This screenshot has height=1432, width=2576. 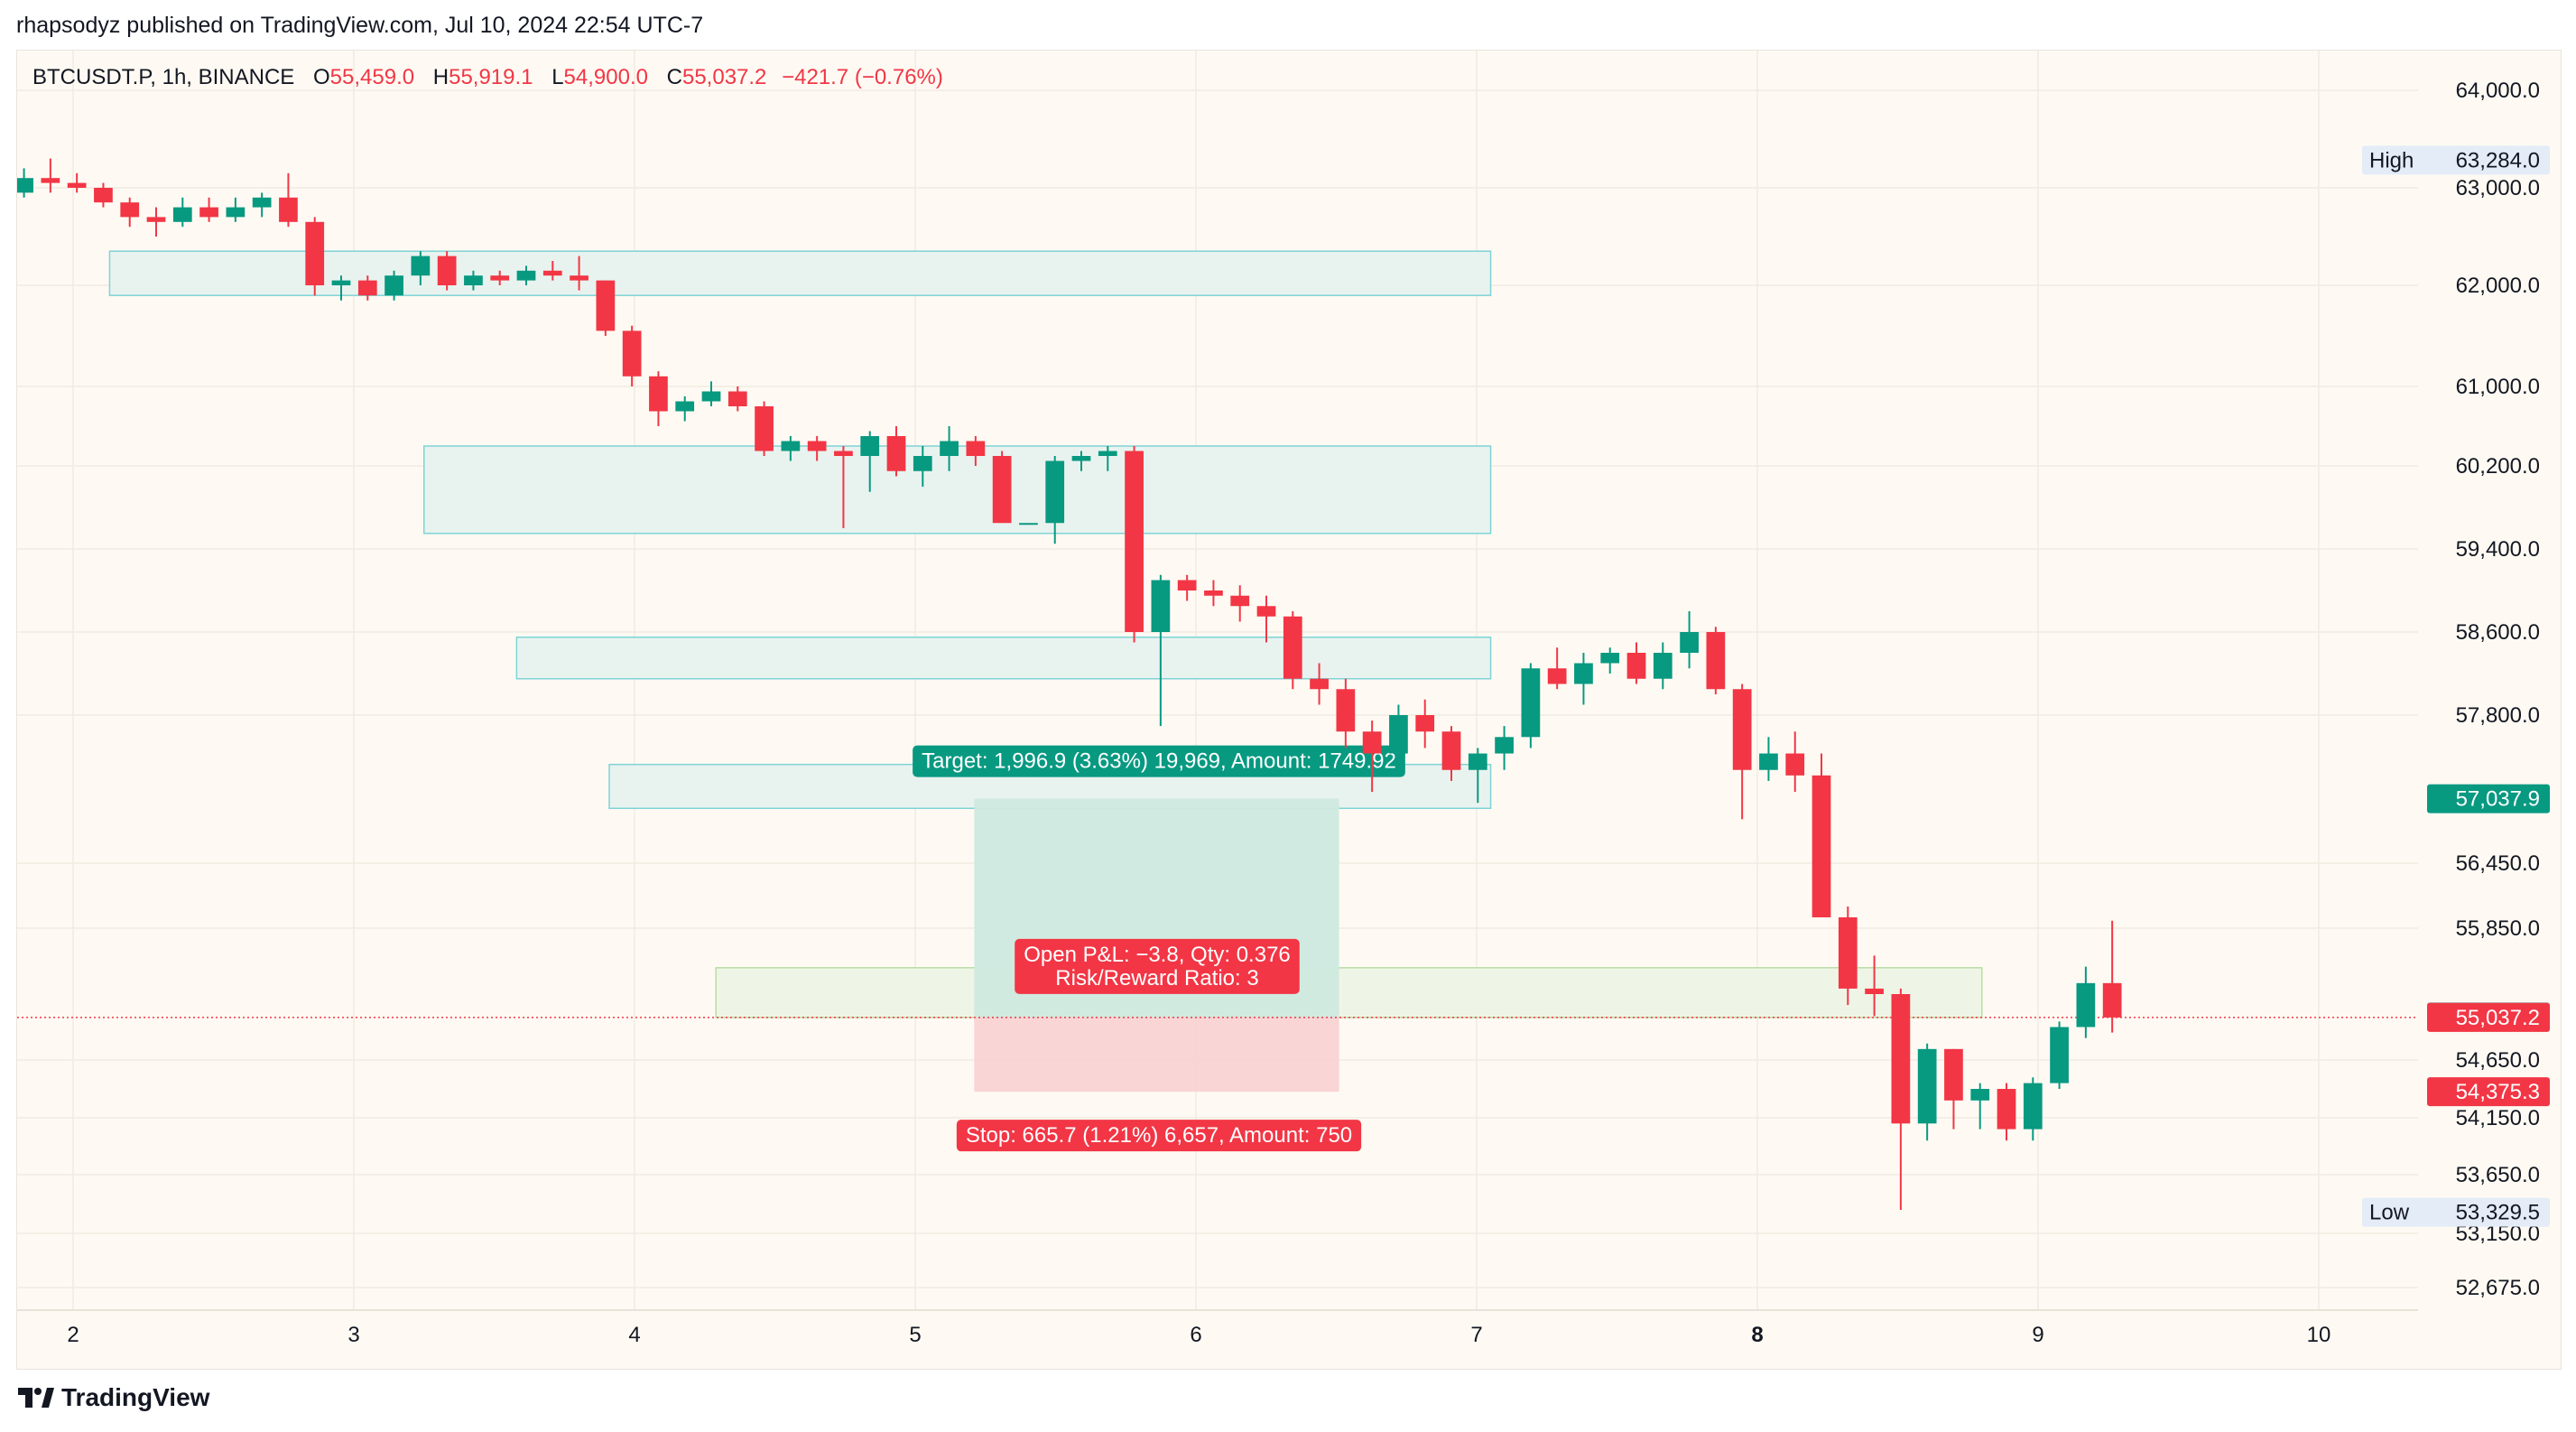 I want to click on price-tick-label: 54,650.0, so click(x=2498, y=1060).